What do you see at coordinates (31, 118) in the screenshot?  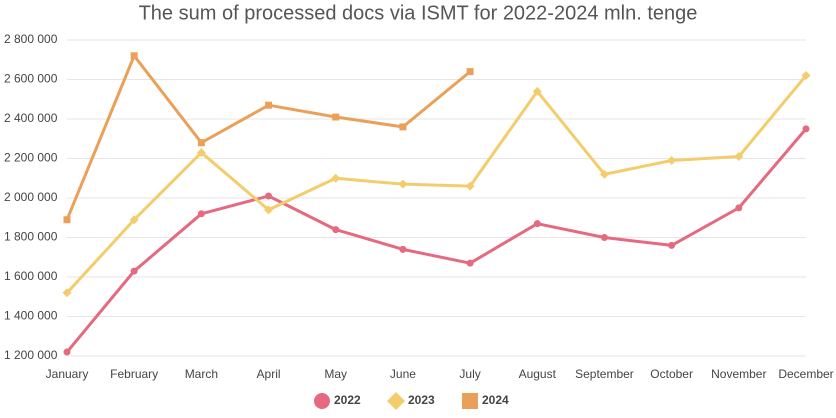 I see `y-tick-label: 2 400 000` at bounding box center [31, 118].